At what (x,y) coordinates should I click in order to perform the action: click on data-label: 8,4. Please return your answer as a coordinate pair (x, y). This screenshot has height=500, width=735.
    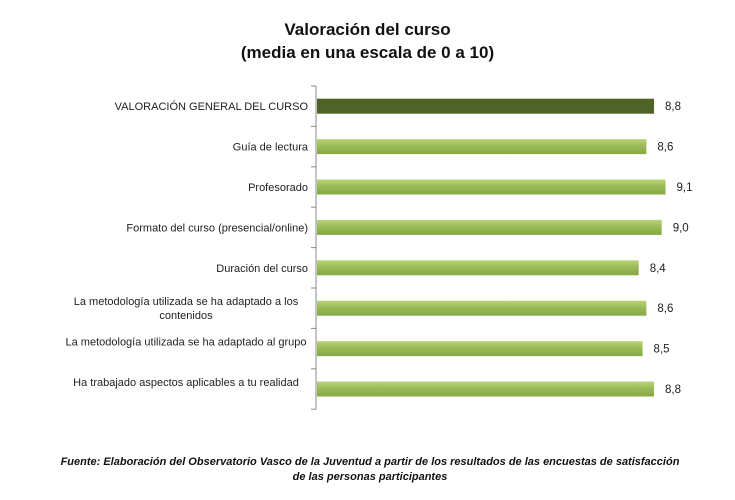
    Looking at the image, I should click on (658, 269).